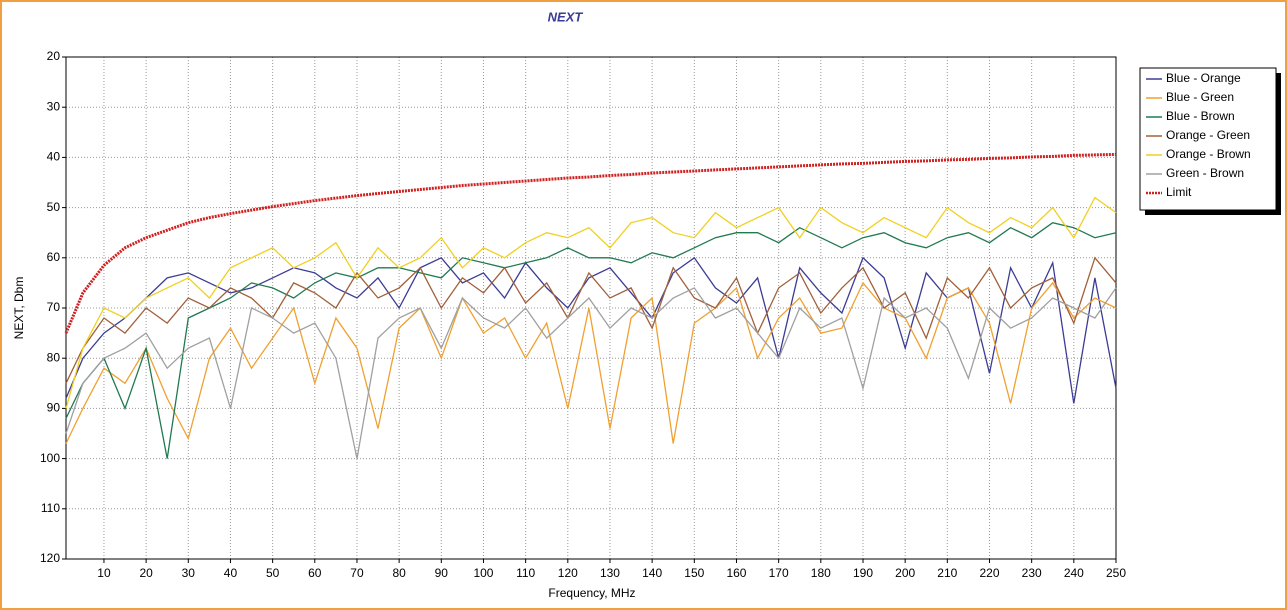  I want to click on x-tick-label: 40, so click(231, 573).